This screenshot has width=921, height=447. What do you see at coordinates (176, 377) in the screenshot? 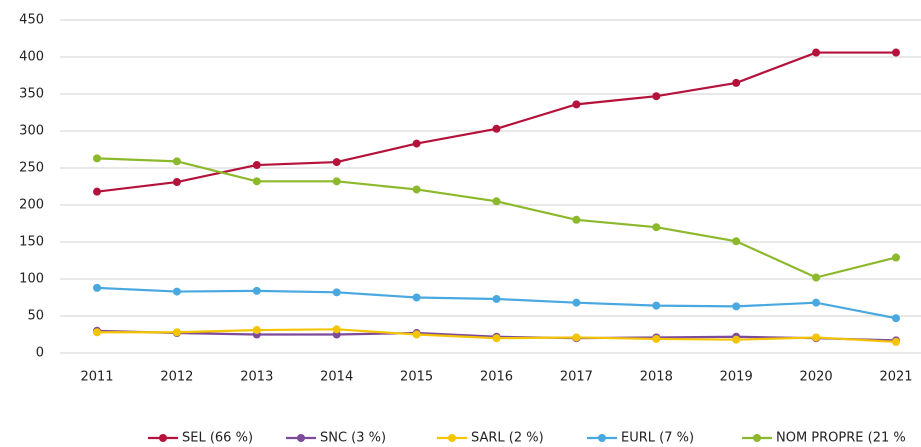
I see `x-tick-label: 2012` at bounding box center [176, 377].